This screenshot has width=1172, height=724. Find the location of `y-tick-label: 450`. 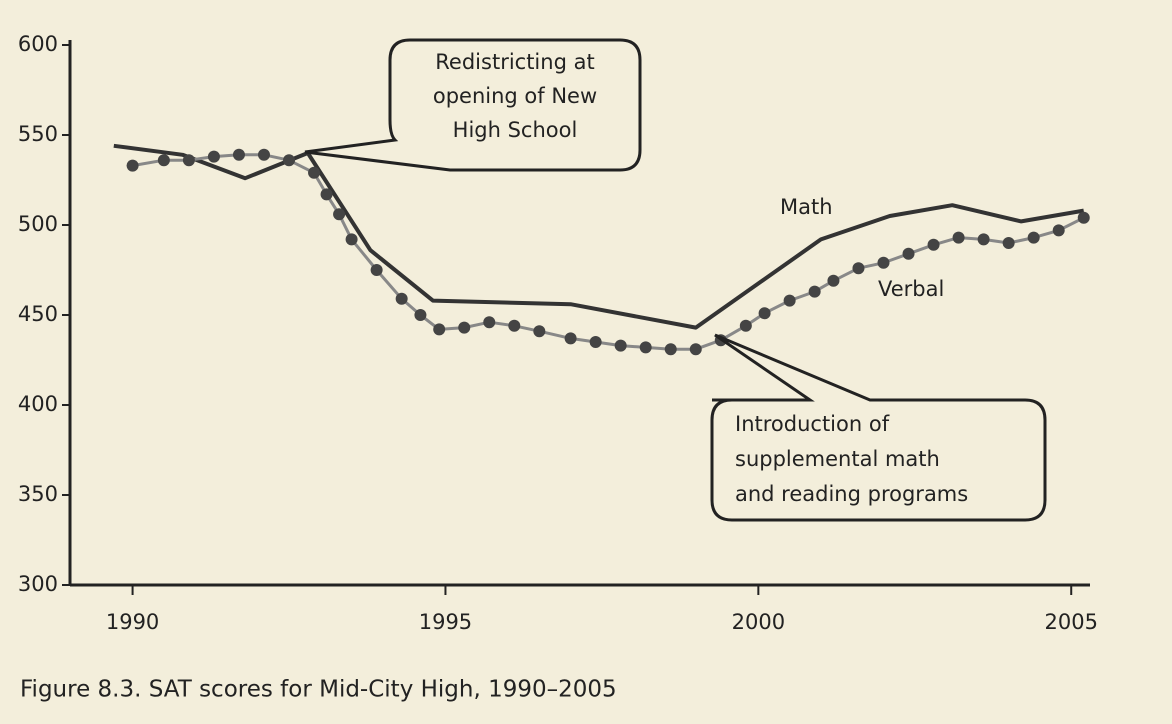

y-tick-label: 450 is located at coordinates (38, 314).